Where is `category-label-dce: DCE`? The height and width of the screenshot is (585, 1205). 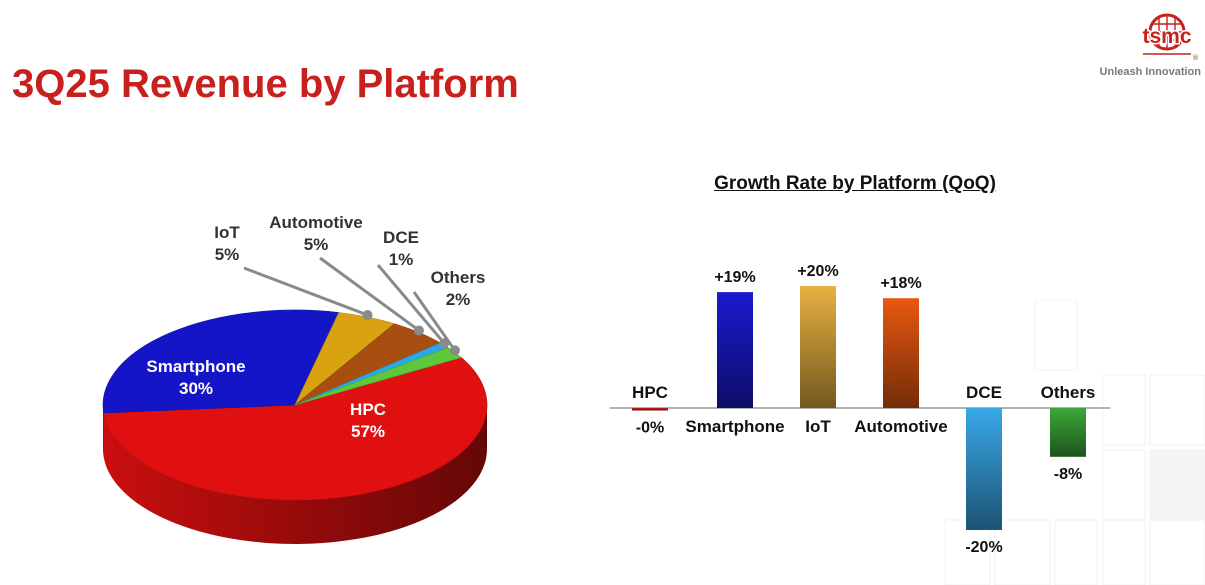 category-label-dce: DCE is located at coordinates (984, 392).